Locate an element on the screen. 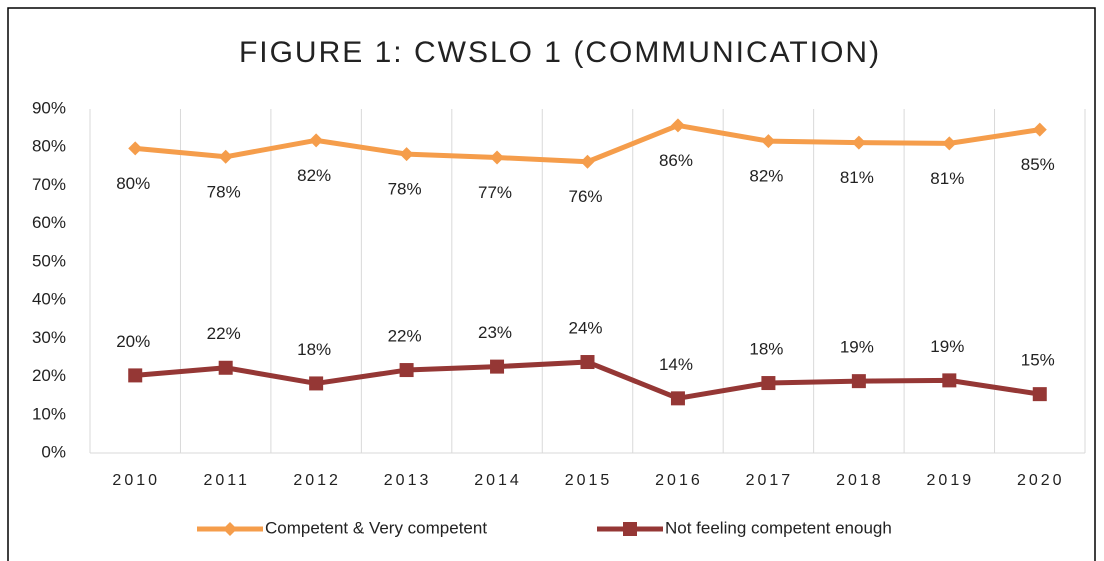  data-label: 80% is located at coordinates (133, 183).